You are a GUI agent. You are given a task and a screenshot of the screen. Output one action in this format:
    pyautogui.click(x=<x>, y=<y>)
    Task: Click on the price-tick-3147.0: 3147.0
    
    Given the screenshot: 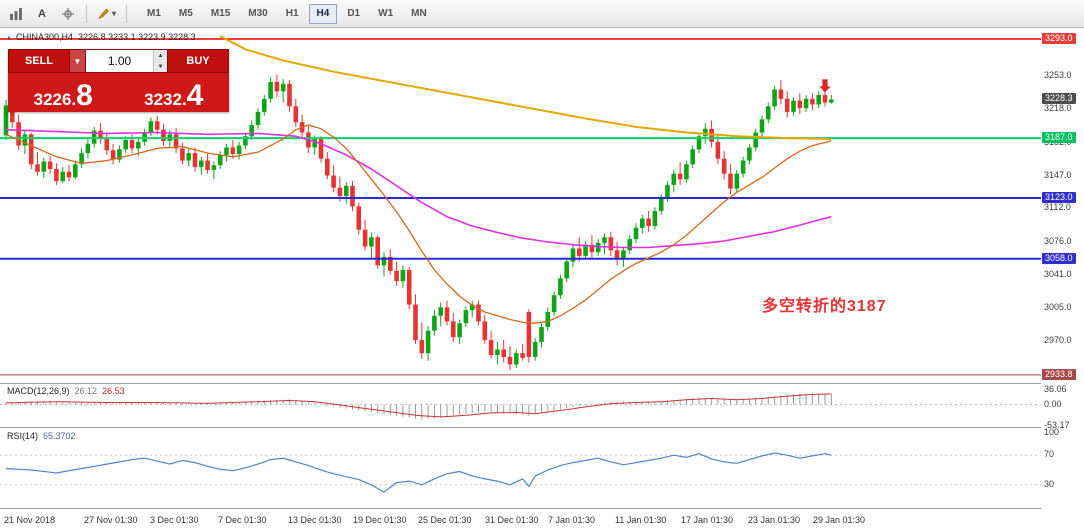 What is the action you would take?
    pyautogui.click(x=1058, y=174)
    